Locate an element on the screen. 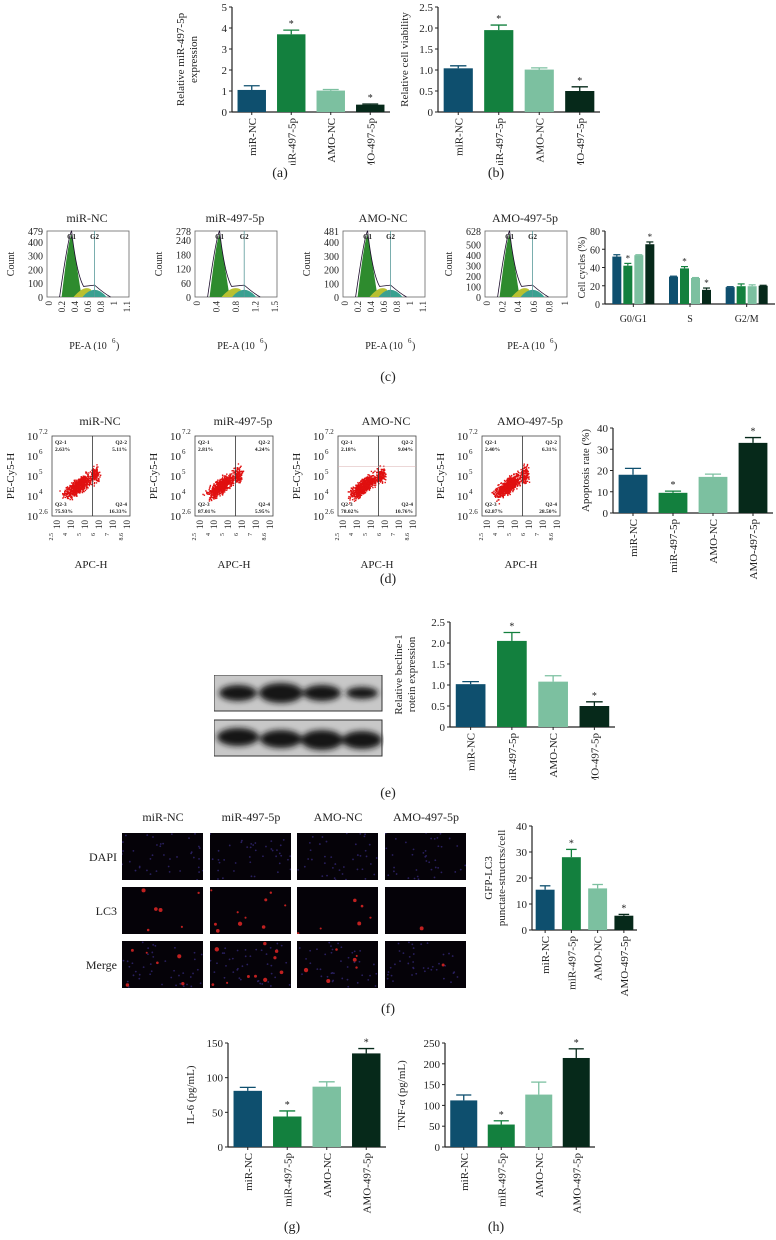 The height and width of the screenshot is (1240, 776). svg-text: 6.31% is located at coordinates (549, 450).